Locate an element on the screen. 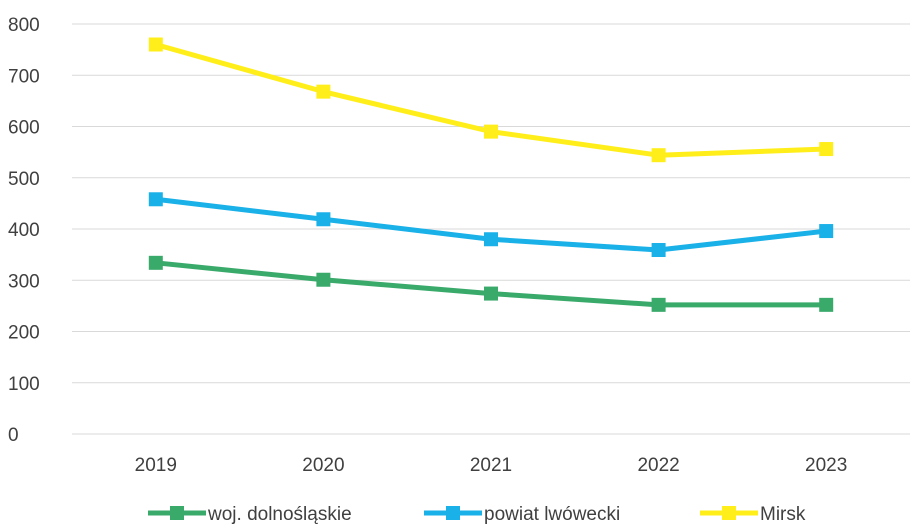  legend-item: powiat lwówecki is located at coordinates (522, 514).